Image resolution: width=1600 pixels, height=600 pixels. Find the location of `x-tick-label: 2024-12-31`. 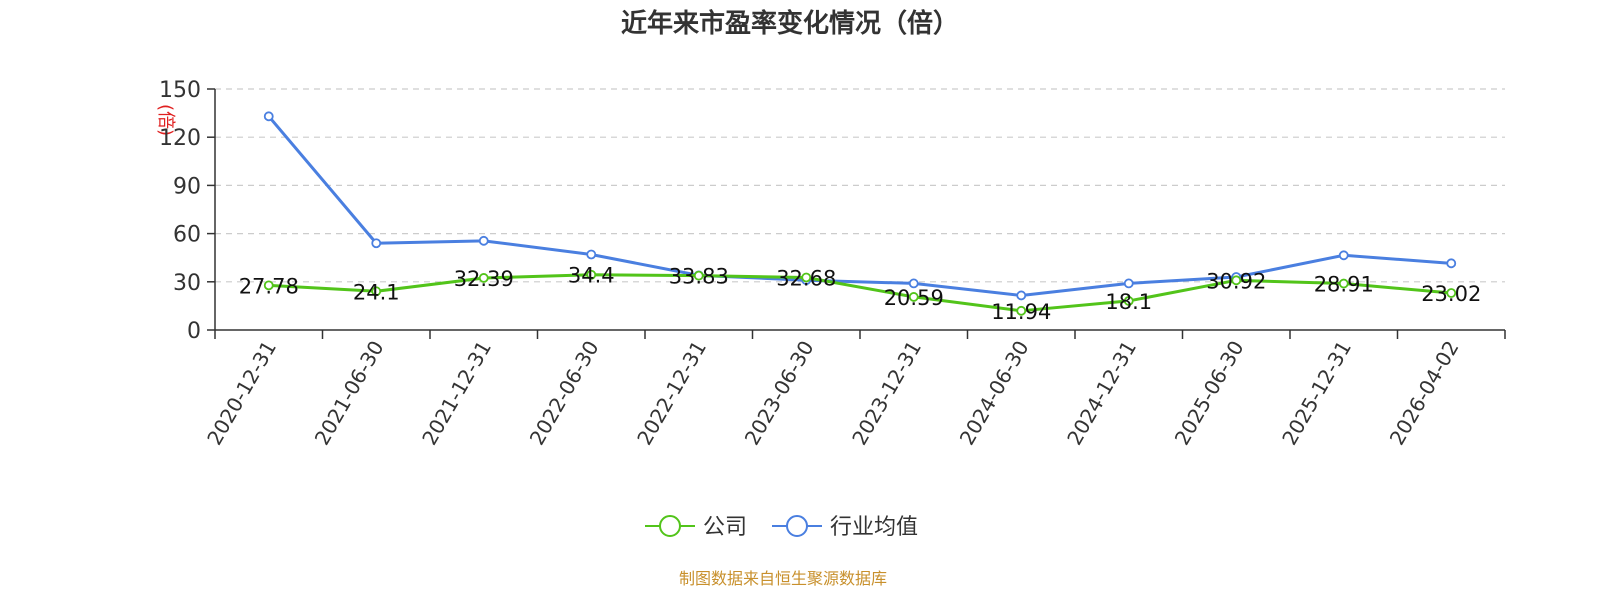

x-tick-label: 2024-12-31 is located at coordinates (1101, 393).